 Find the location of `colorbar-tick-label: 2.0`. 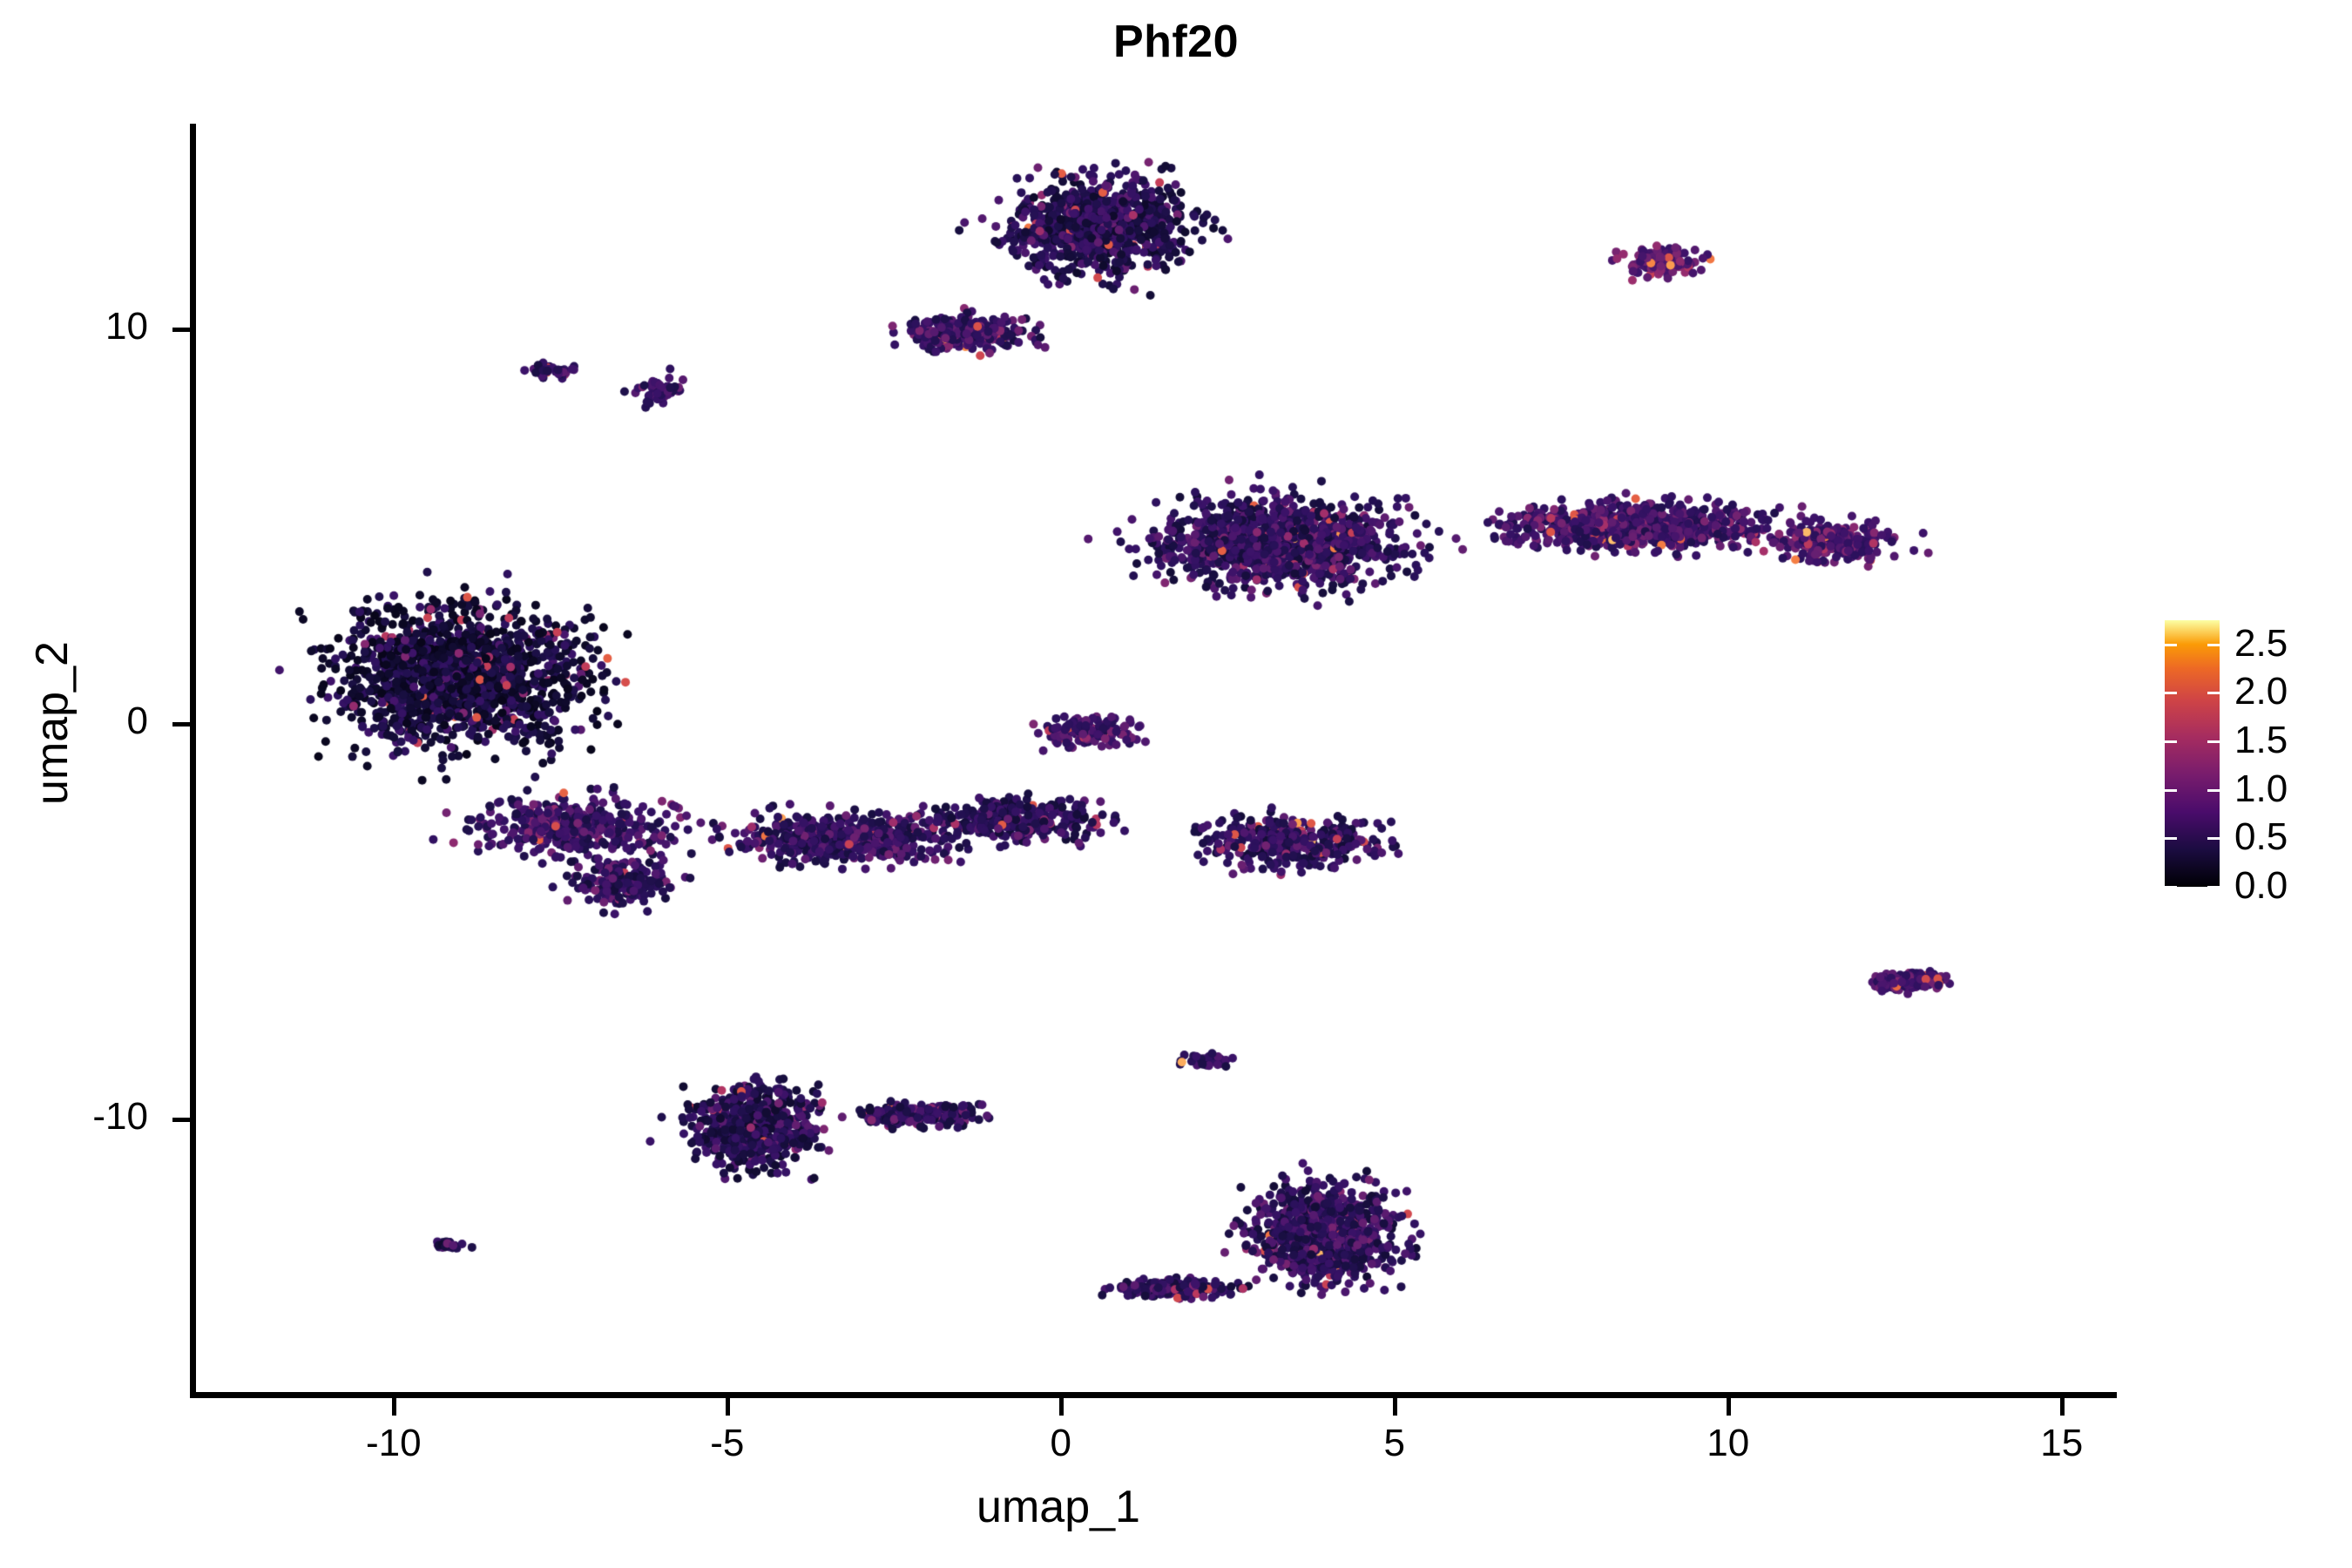

colorbar-tick-label: 2.0 is located at coordinates (2261, 692).